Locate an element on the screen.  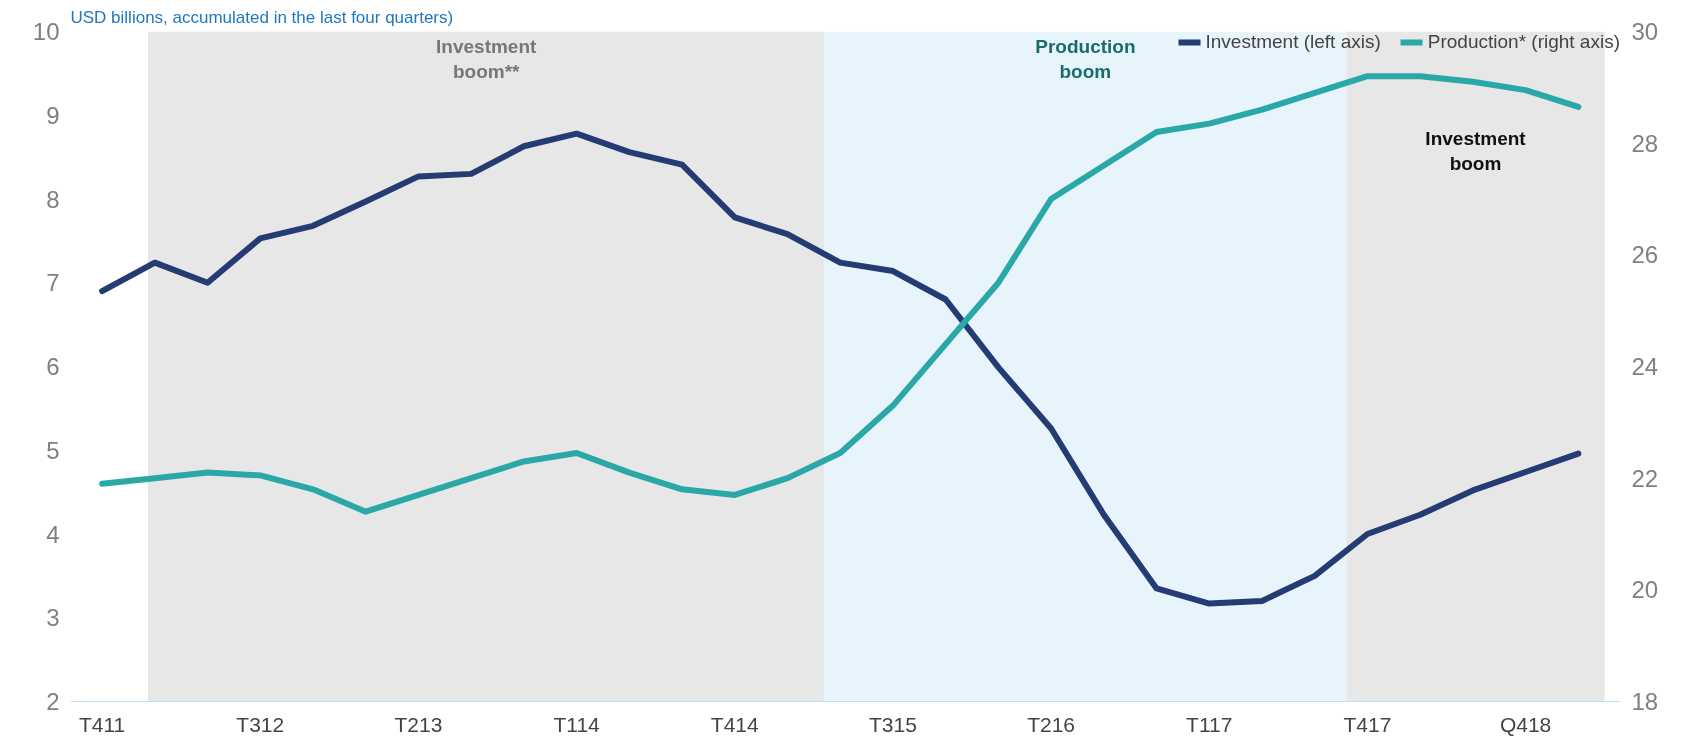
x-tick-label: T411 is located at coordinates (102, 724).